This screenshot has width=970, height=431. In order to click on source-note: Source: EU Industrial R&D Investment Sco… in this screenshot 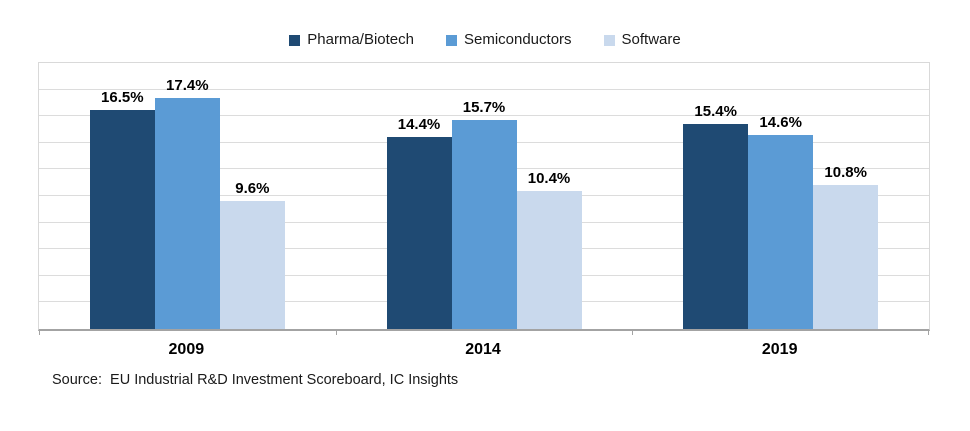, I will do `click(255, 380)`.